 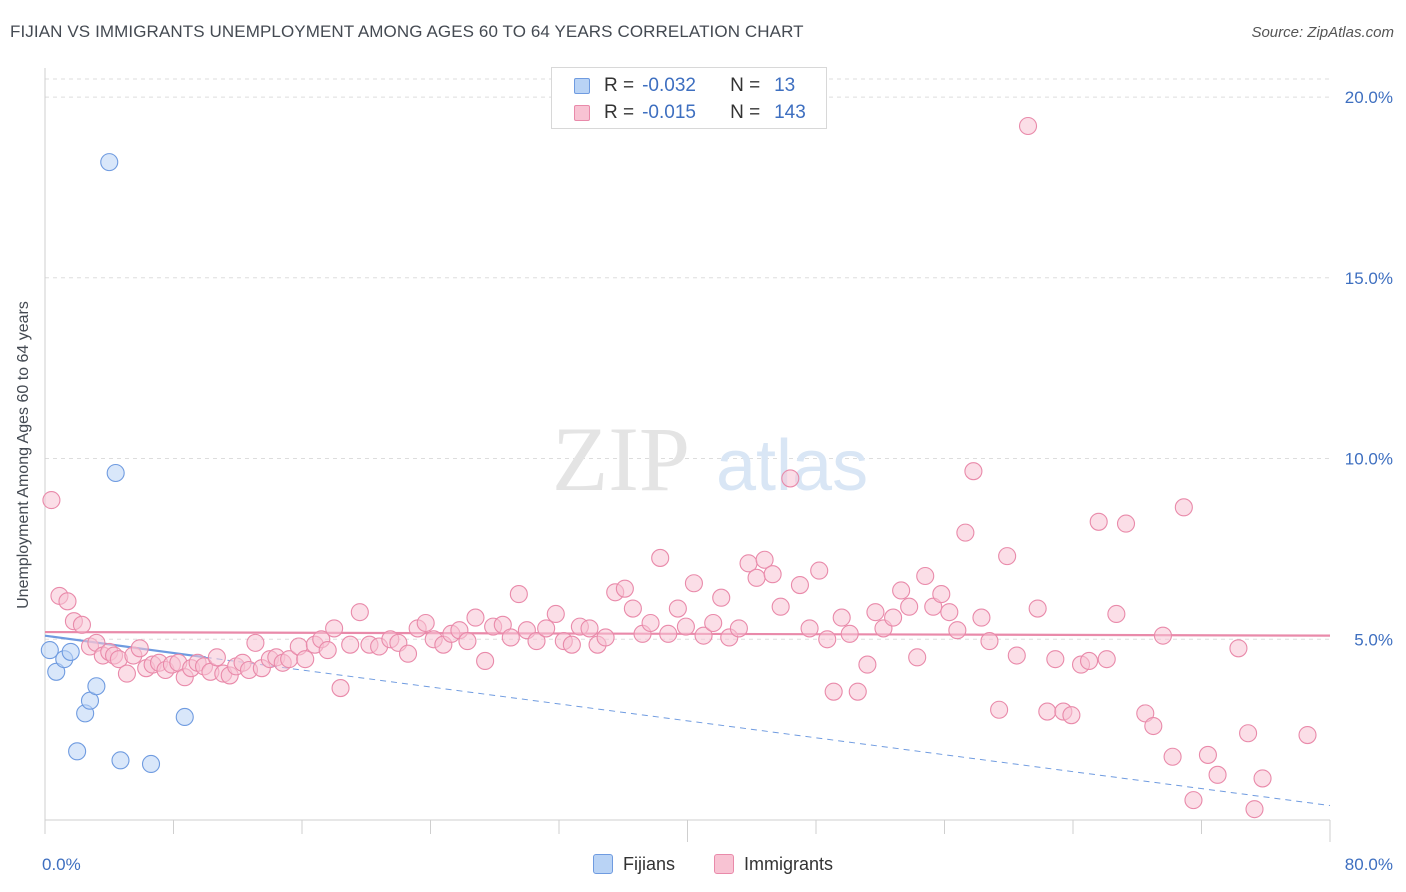 I want to click on correlation-legend: R = -0.032 N = 13 R = -0.015 N = 143, so click(x=689, y=98).